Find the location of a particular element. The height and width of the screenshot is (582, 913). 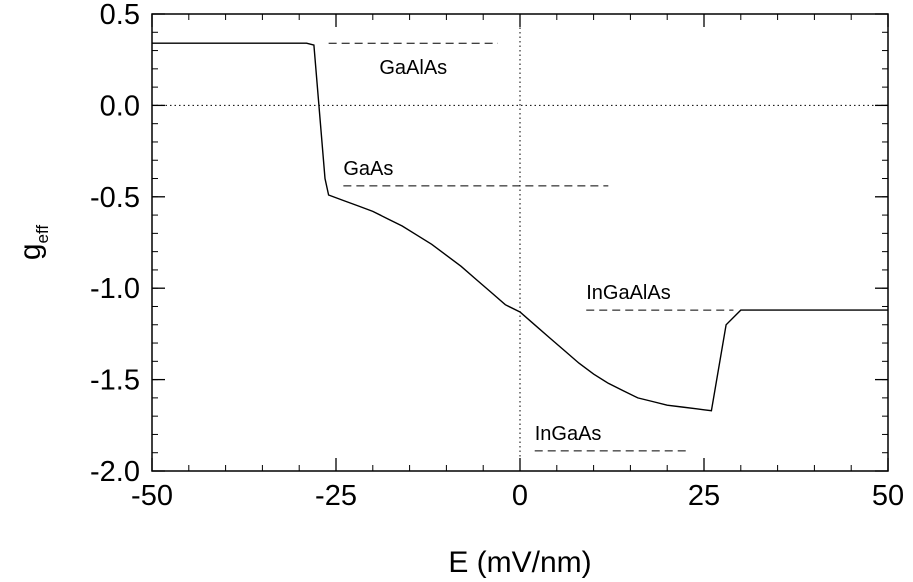

x-axis-title: E (mV/nm) is located at coordinates (519, 562).